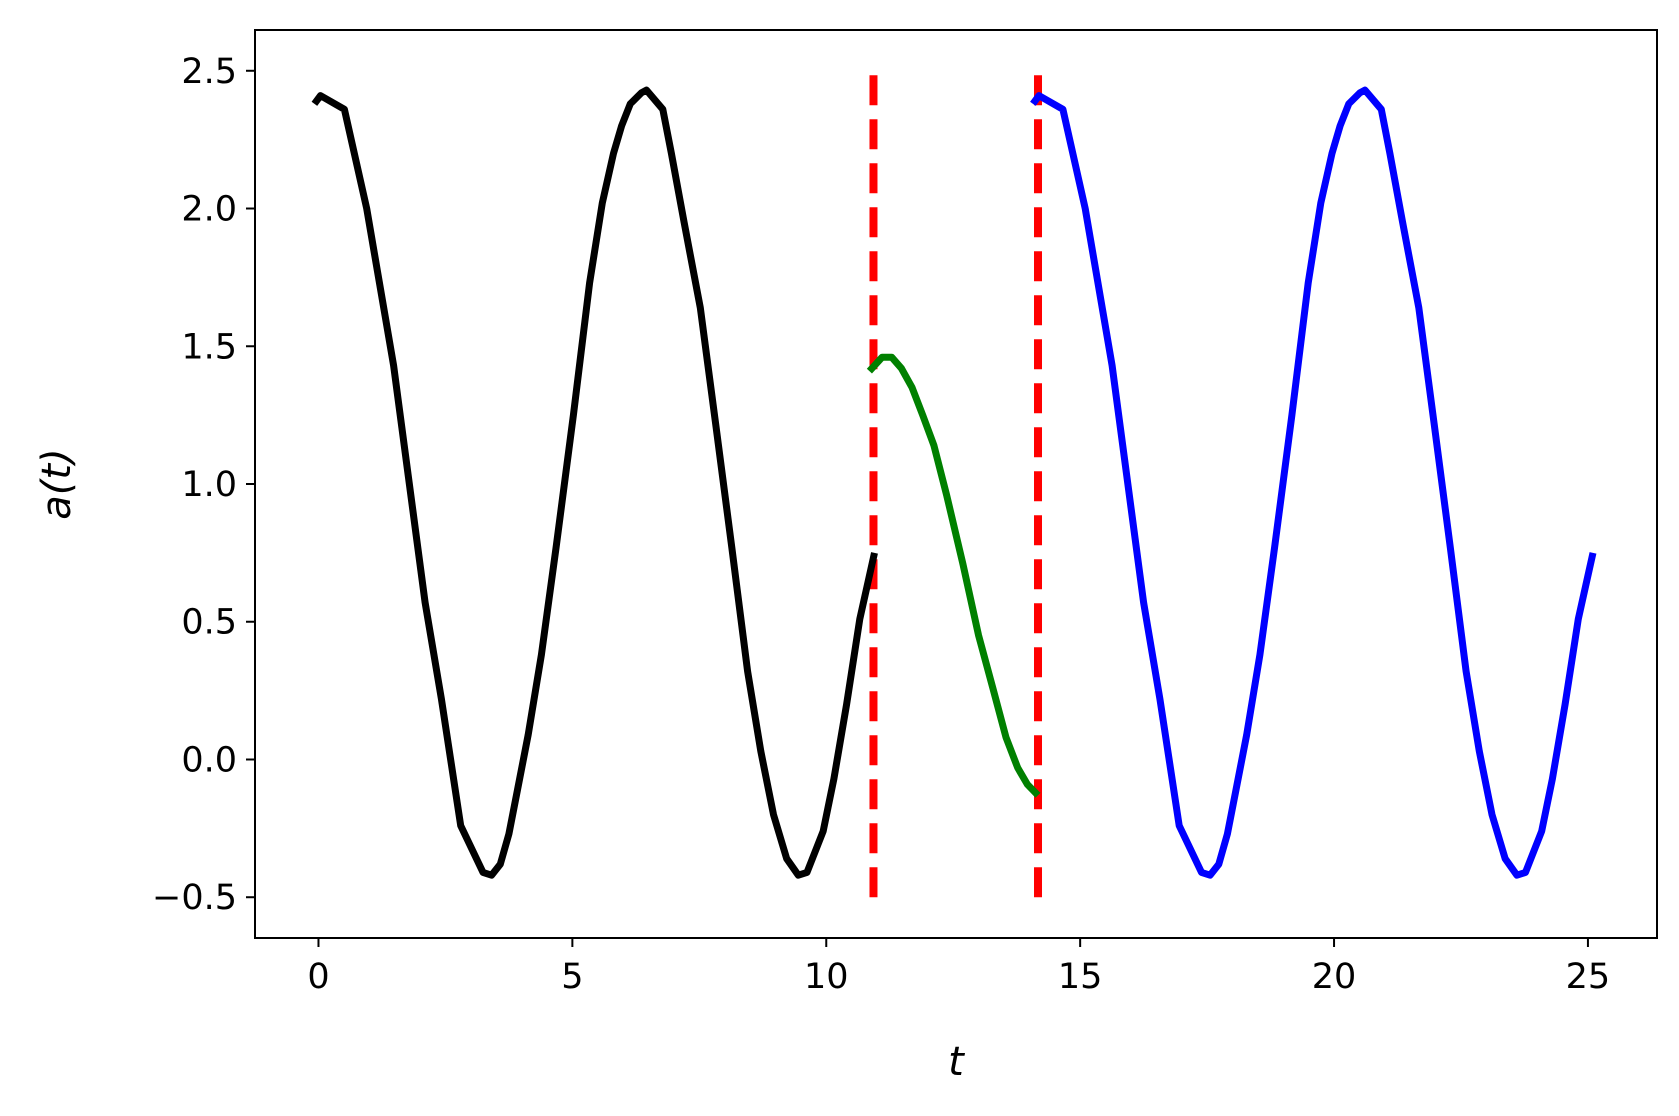 The width and height of the screenshot is (1679, 1116). I want to click on y-tick-label: 1.0, so click(209, 485).